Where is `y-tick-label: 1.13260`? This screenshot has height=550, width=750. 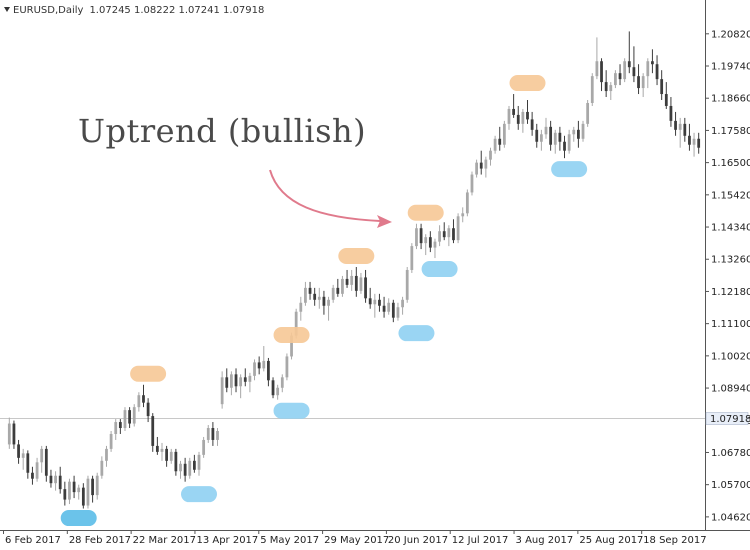
y-tick-label: 1.13260 is located at coordinates (730, 260).